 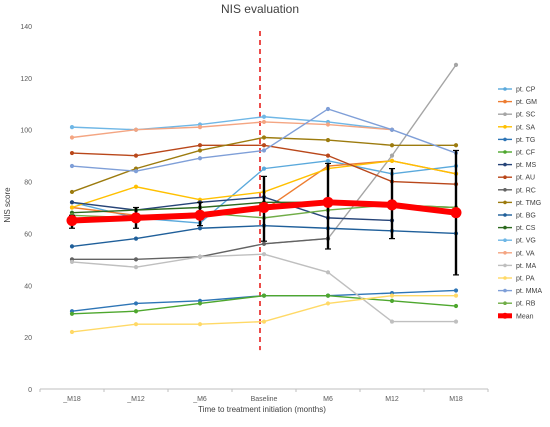 What do you see at coordinates (525, 140) in the screenshot?
I see `legend-label: pt. TG` at bounding box center [525, 140].